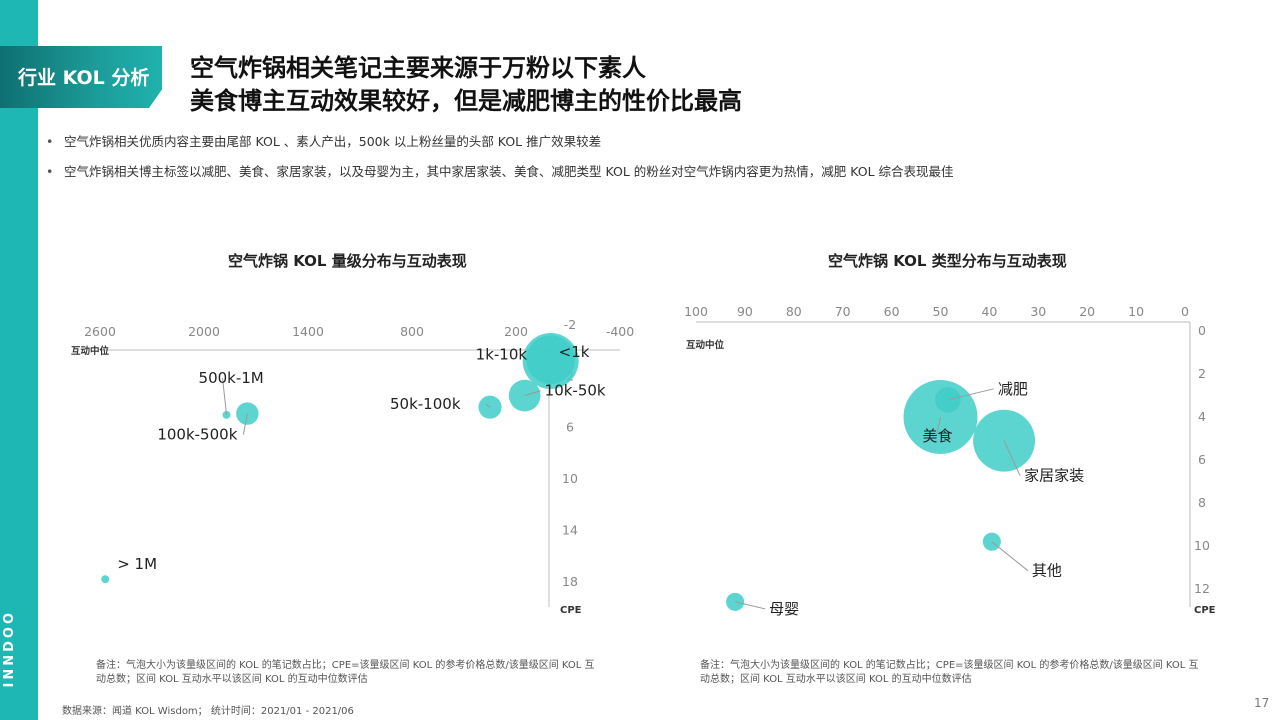 Image resolution: width=1280 pixels, height=720 pixels. Describe the element at coordinates (1047, 571) in the screenshot. I see `chart2-point-label: 其他` at that location.